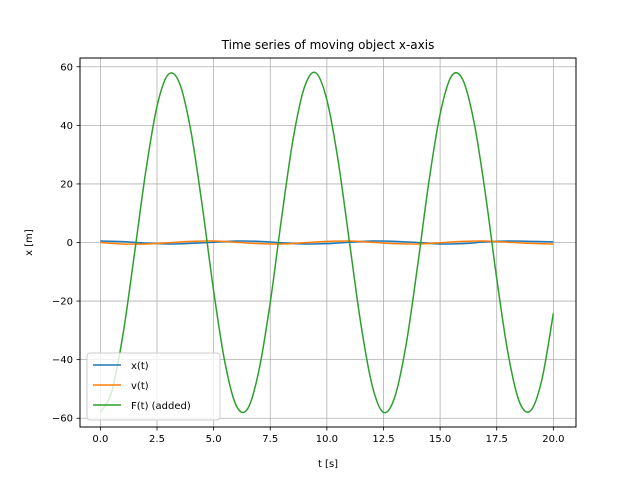 This screenshot has height=480, width=640. Describe the element at coordinates (328, 464) in the screenshot. I see `x-axis-label: t [s]` at that location.